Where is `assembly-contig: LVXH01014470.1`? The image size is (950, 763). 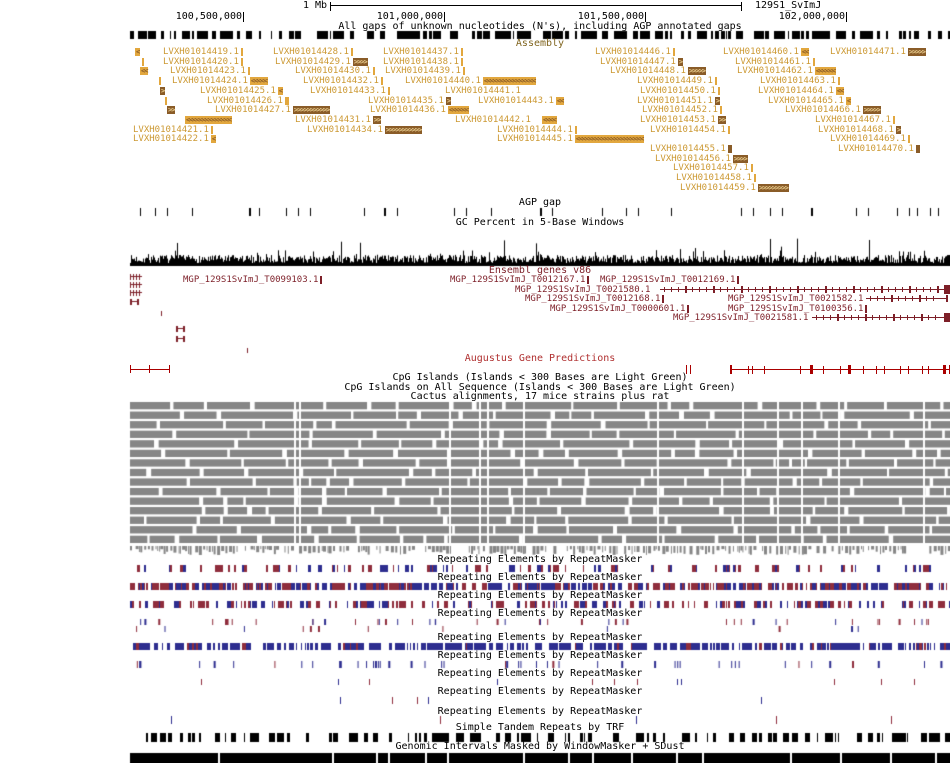
assembly-contig: LVXH01014470.1 is located at coordinates (879, 149).